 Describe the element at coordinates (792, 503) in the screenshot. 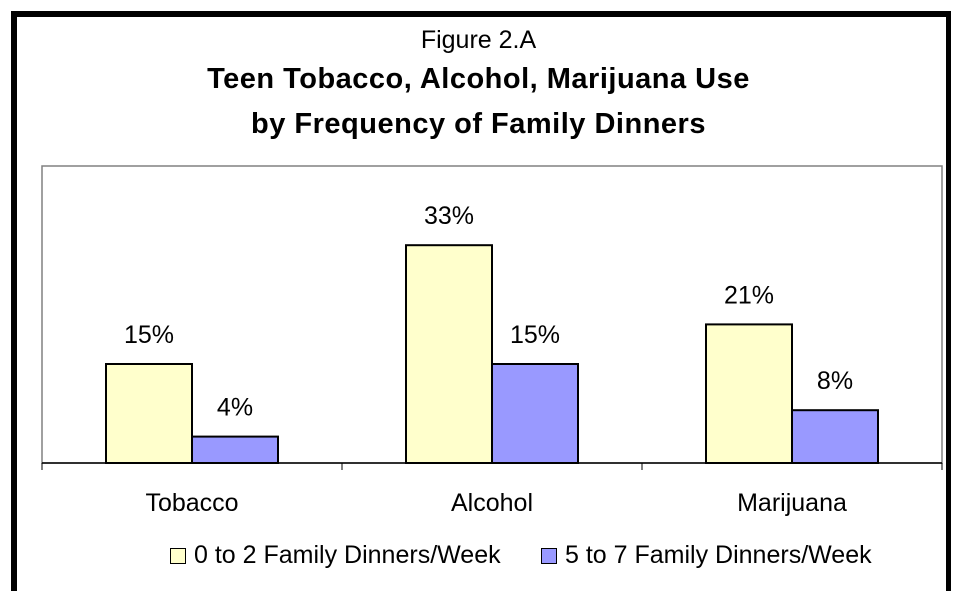

I see `category-label-marijuana: Marijuana` at that location.